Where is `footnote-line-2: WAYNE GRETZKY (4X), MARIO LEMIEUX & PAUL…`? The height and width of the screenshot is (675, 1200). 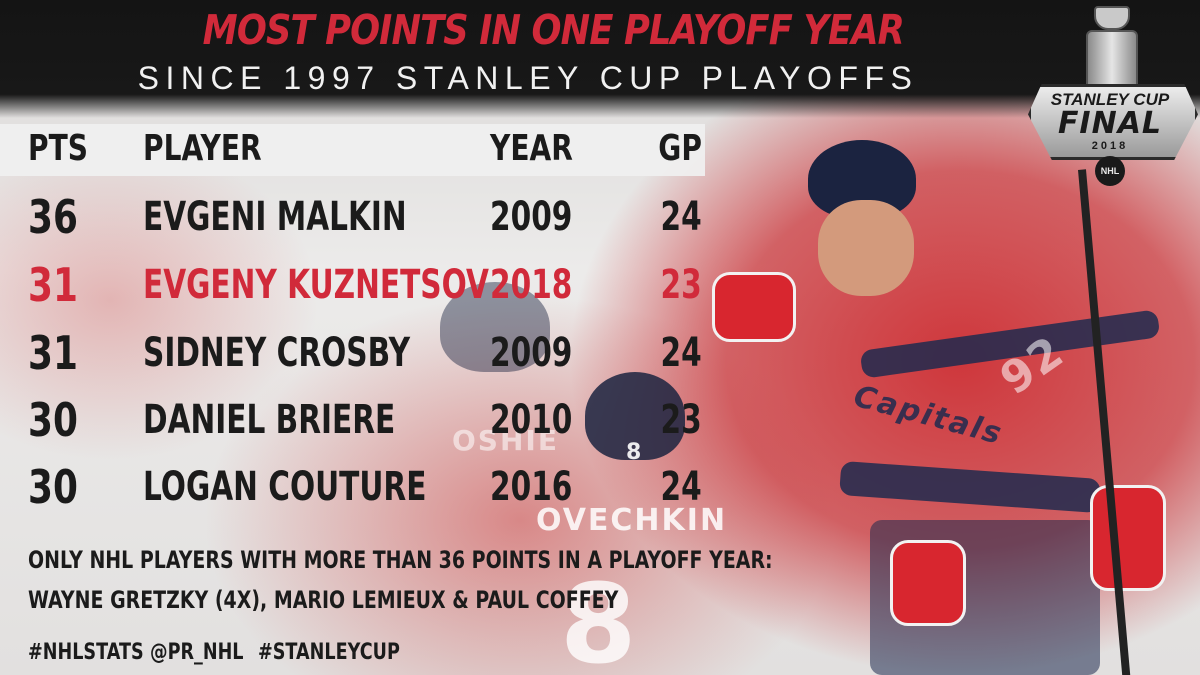 footnote-line-2: WAYNE GRETZKY (4X), MARIO LEMIEUX & PAUL… is located at coordinates (323, 600).